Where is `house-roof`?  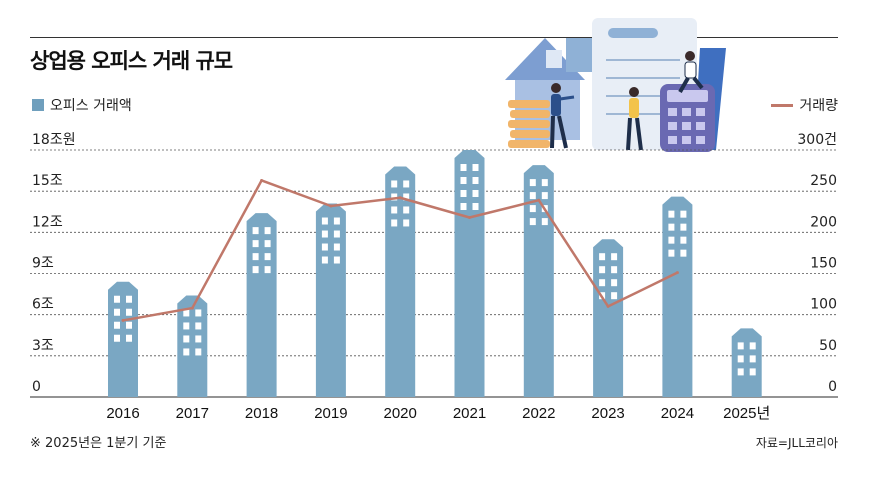 house-roof is located at coordinates (545, 59).